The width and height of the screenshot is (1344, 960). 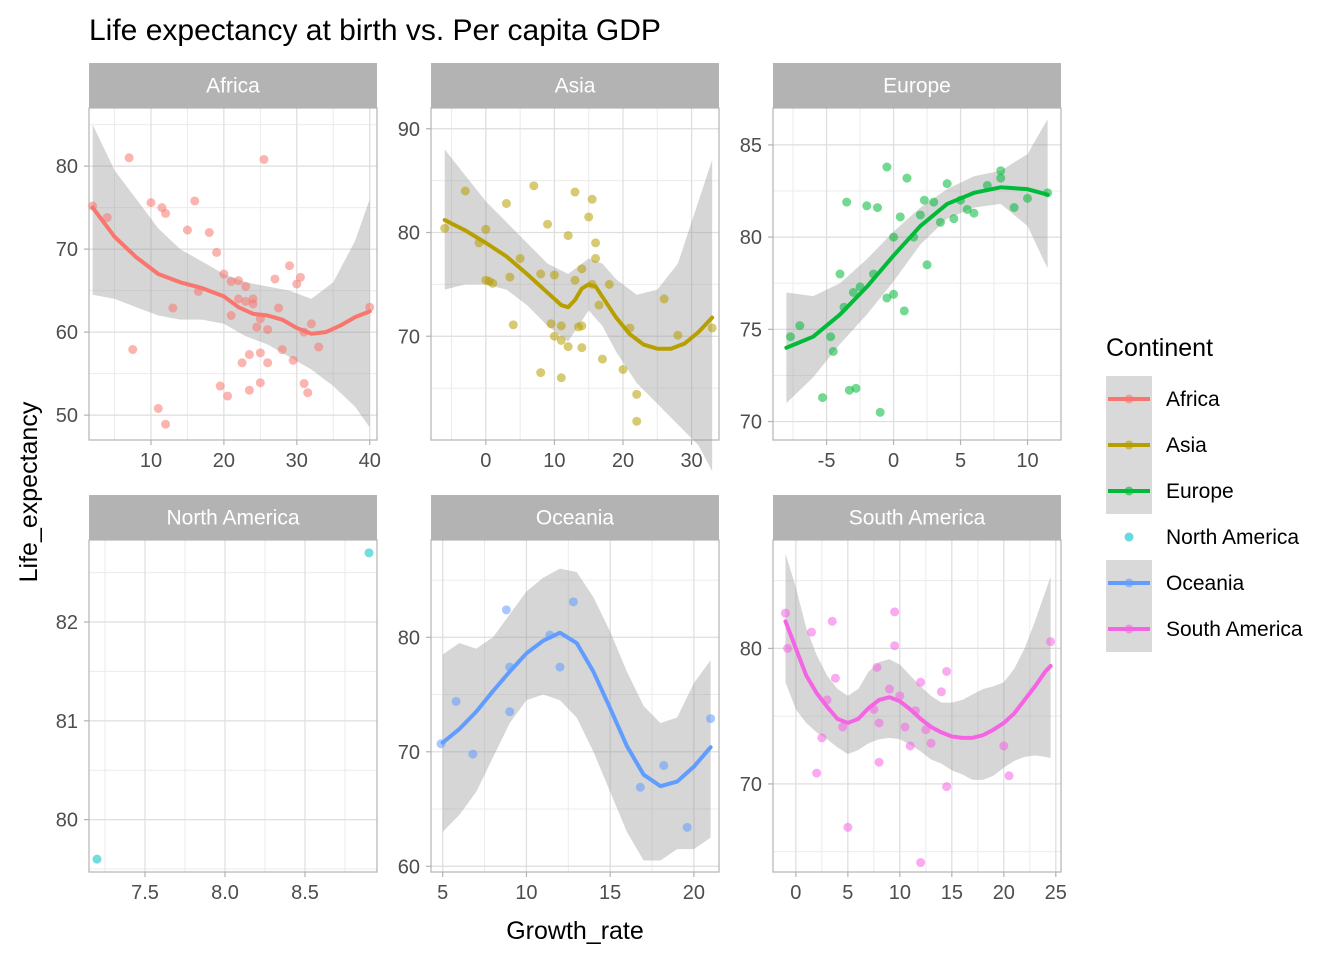 I want to click on panel-africa: Africa 10 20 30 40 50 60 70 80, so click(x=218, y=267).